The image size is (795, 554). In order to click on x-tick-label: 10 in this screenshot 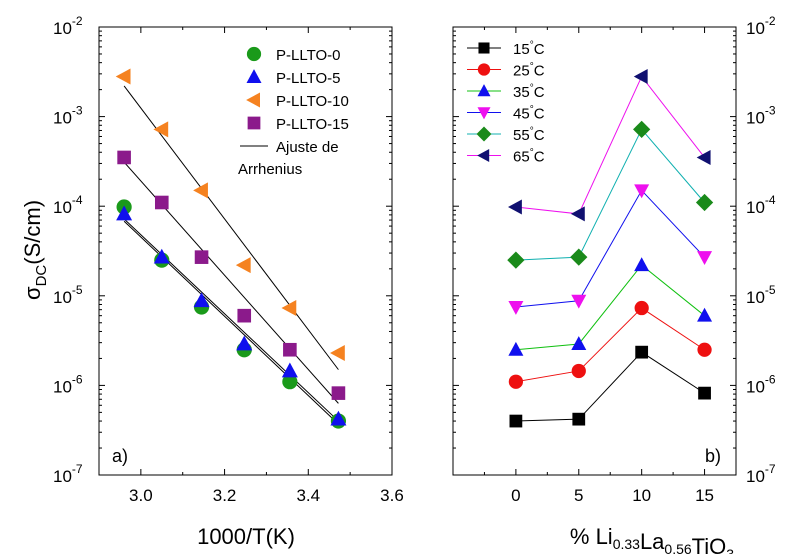, I will do `click(641, 495)`.